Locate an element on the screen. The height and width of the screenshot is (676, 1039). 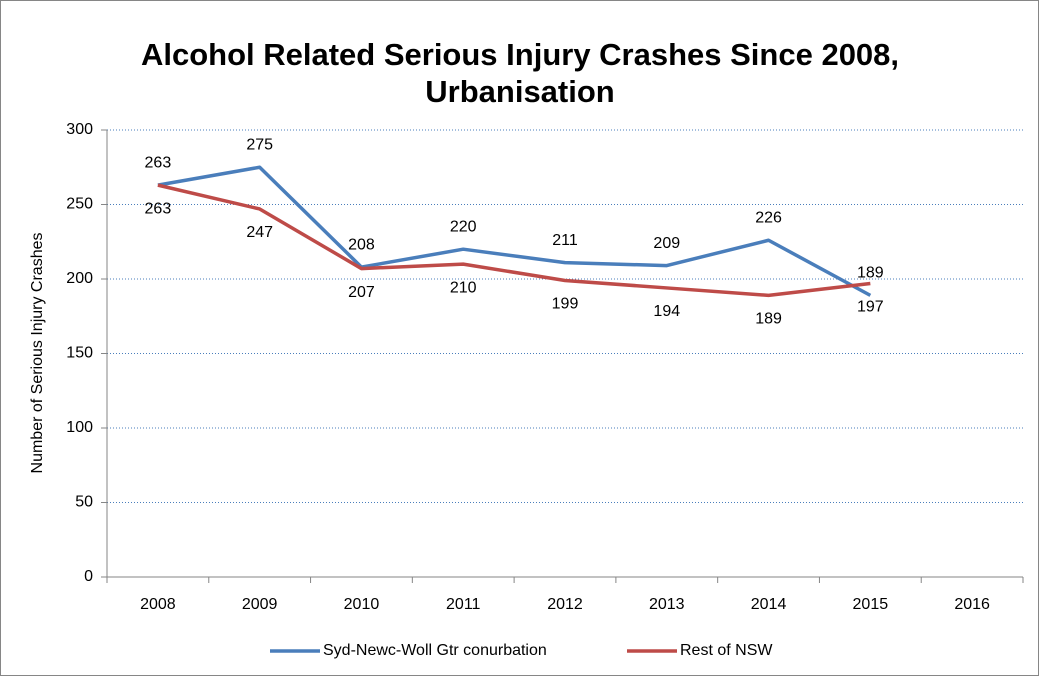
data-label: 226 is located at coordinates (768, 217).